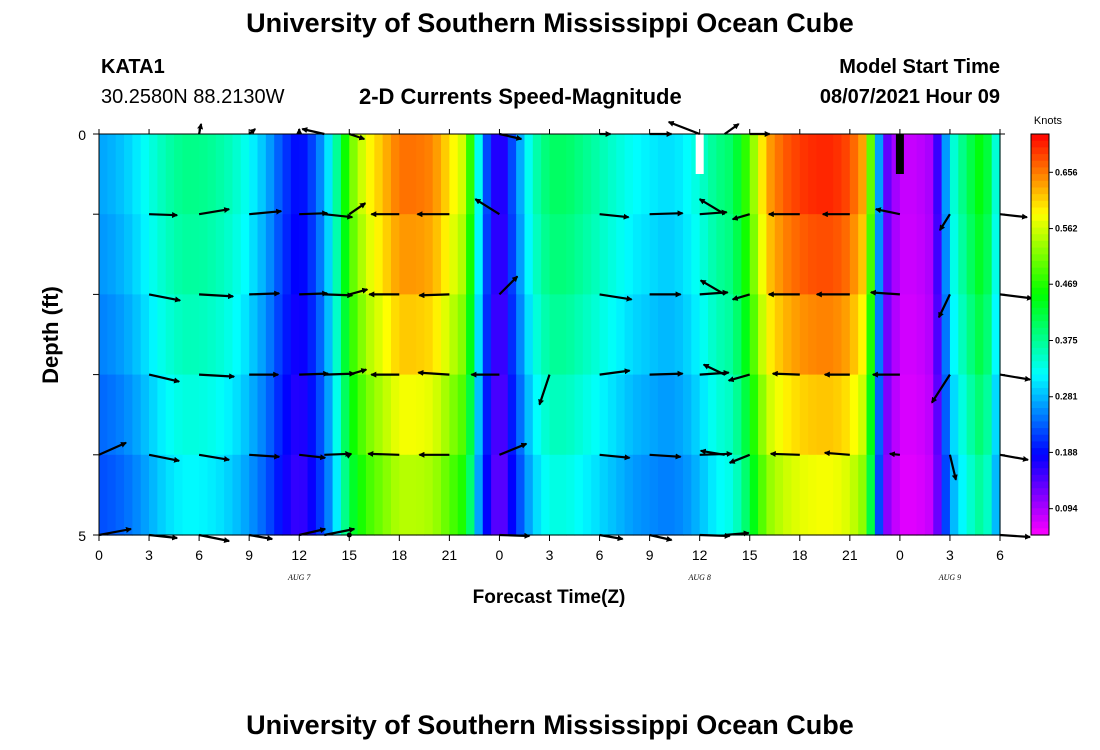 This screenshot has height=750, width=1100. Describe the element at coordinates (133, 67) in the screenshot. I see `station-name: KATA1` at that location.